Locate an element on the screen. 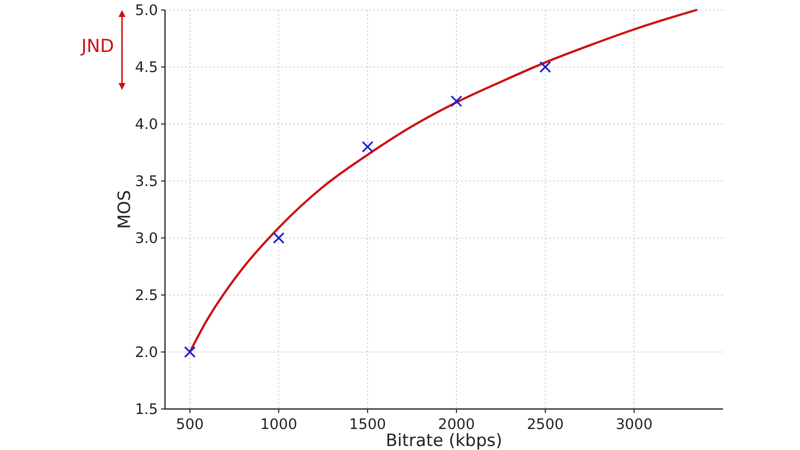 The width and height of the screenshot is (800, 450). x-tick-label: 1000 is located at coordinates (279, 425).